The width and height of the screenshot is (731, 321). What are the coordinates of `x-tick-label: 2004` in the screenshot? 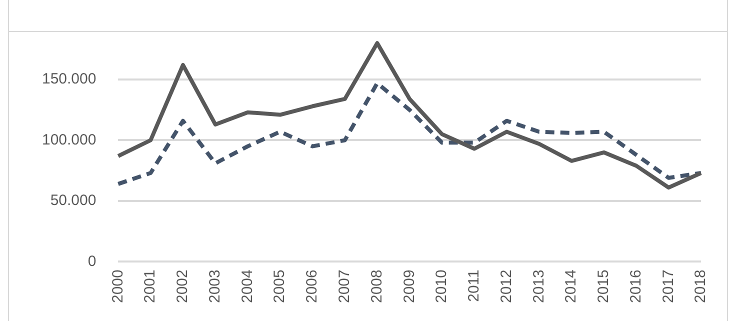 It's located at (247, 287).